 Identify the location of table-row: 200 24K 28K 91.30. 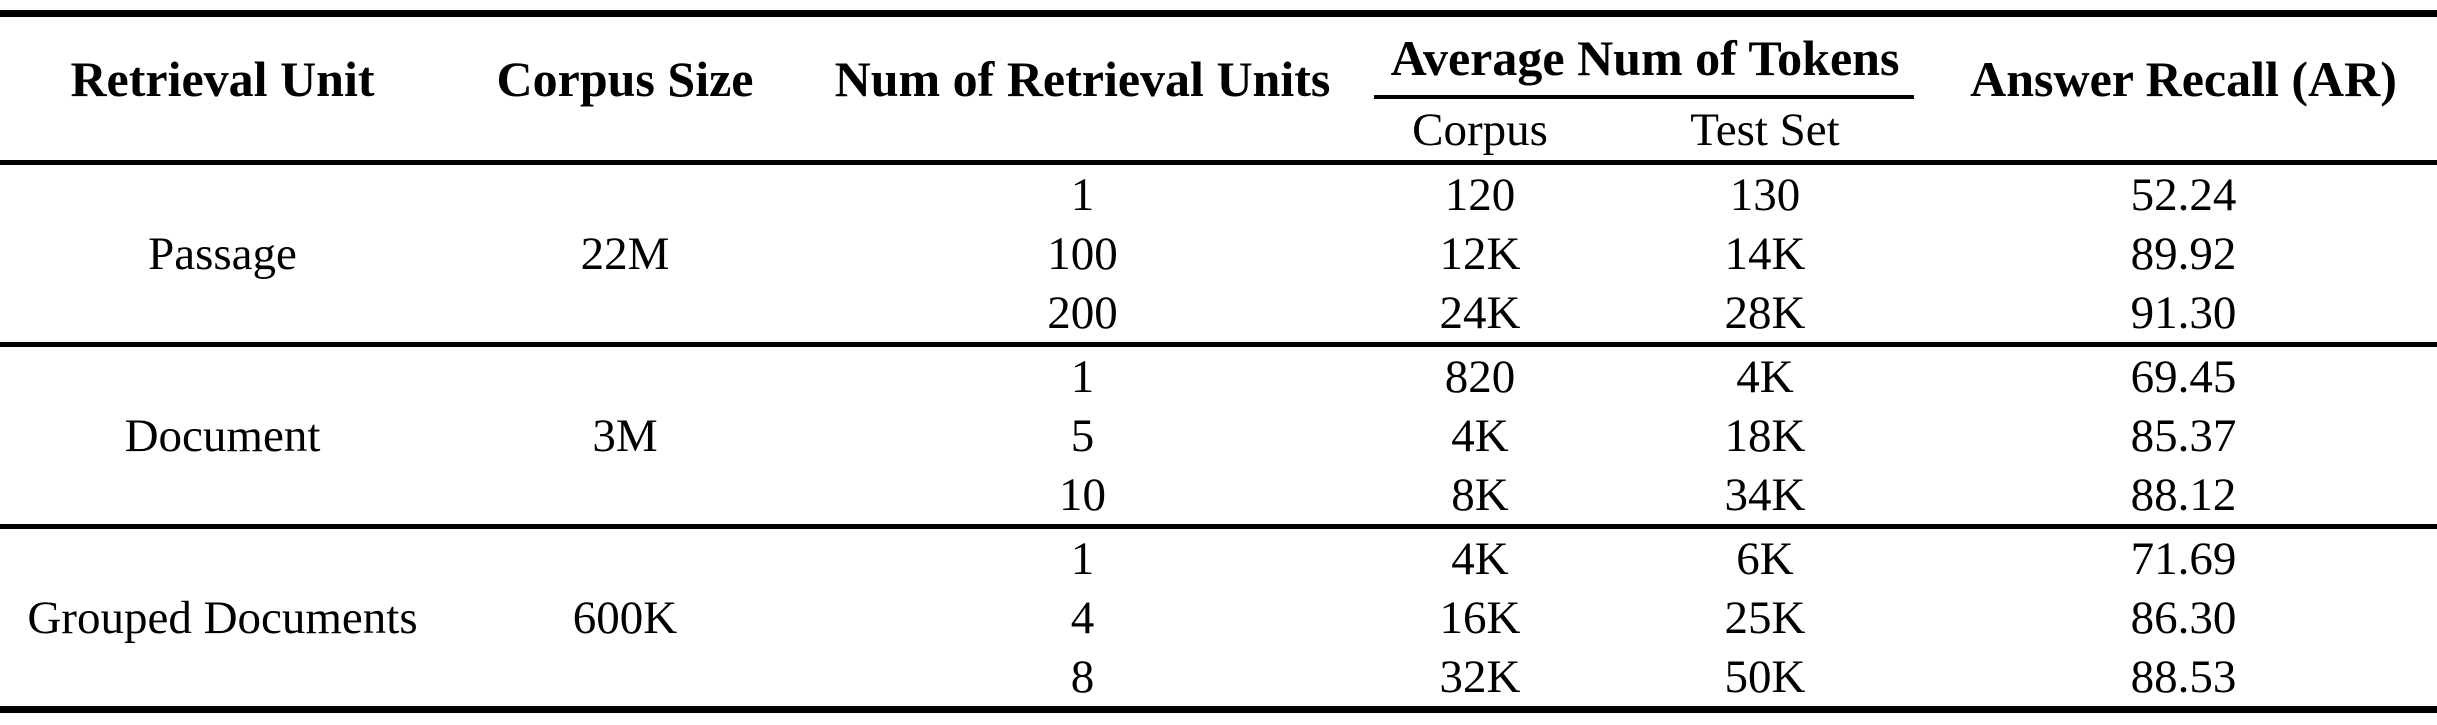
(1218, 314).